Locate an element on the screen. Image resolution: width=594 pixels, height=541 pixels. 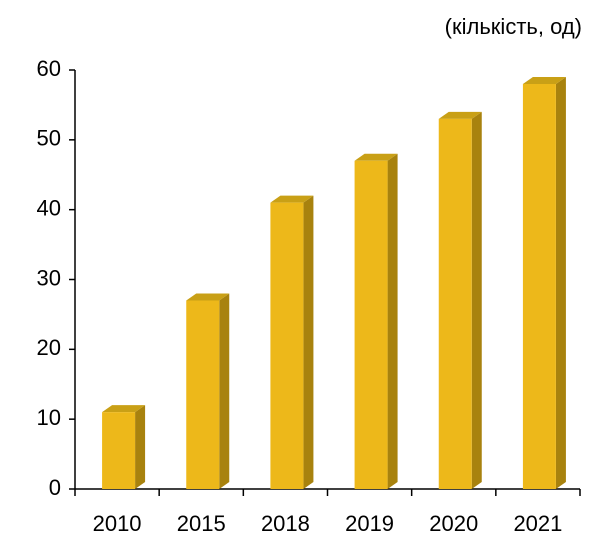
x-tick-label: 2021 is located at coordinates (537, 523).